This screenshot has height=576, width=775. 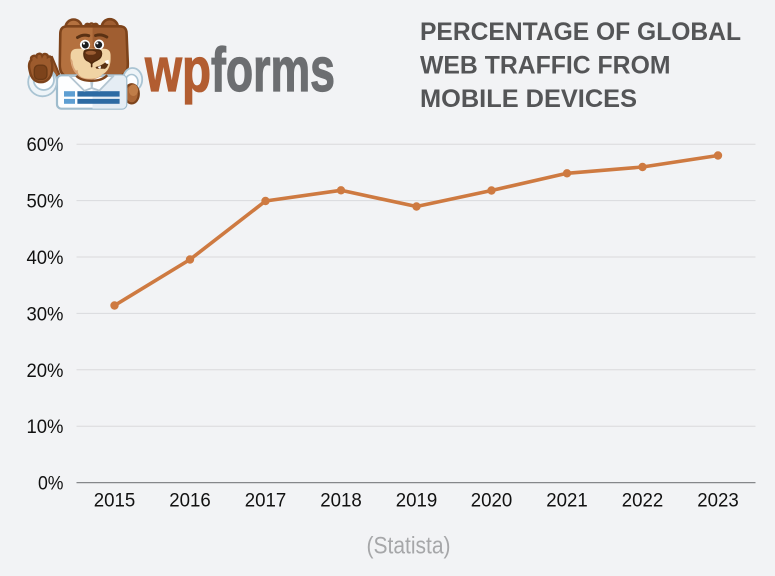 What do you see at coordinates (266, 500) in the screenshot?
I see `svg-text: 2017` at bounding box center [266, 500].